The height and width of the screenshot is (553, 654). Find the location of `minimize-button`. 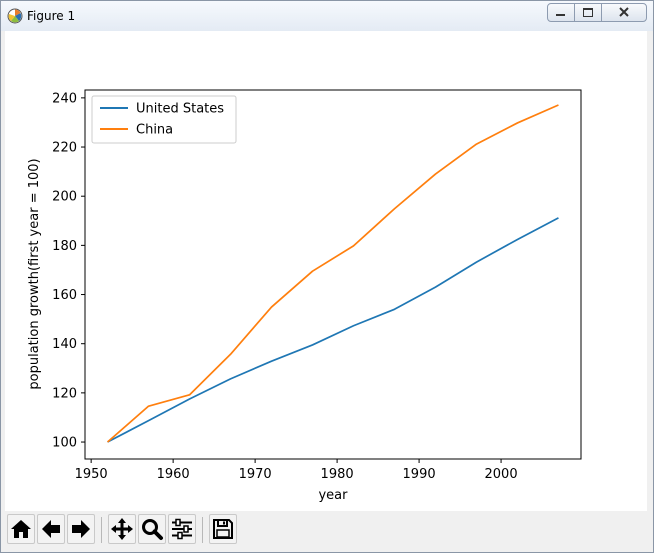

minimize-button is located at coordinates (561, 12).